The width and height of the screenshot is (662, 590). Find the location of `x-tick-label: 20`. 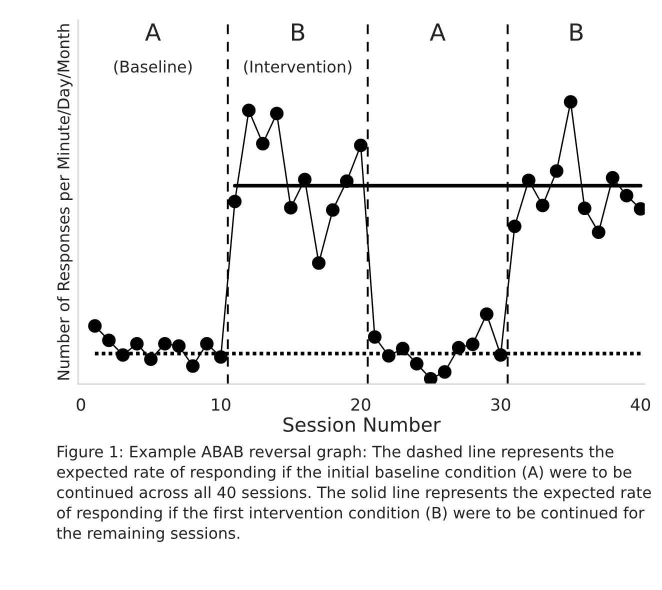

x-tick-label: 20 is located at coordinates (360, 404).